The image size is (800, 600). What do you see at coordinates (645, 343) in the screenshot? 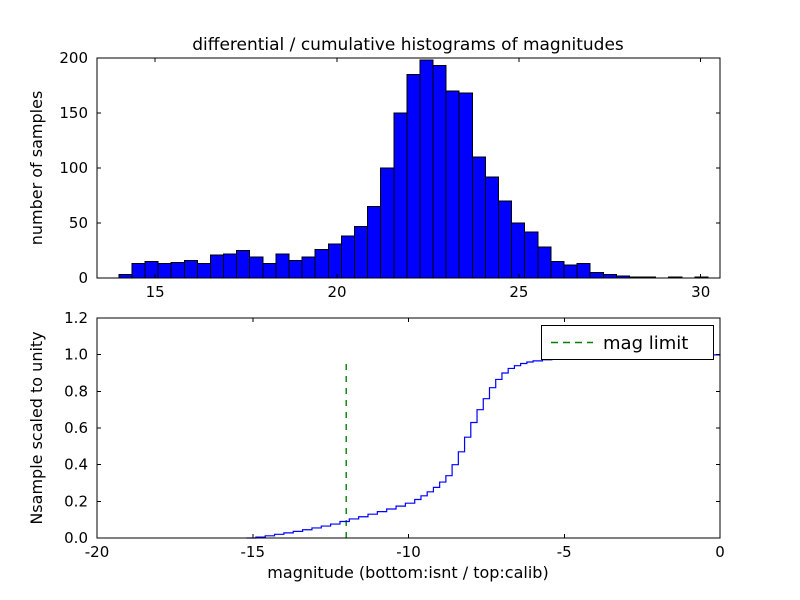
I see `legend-entry-label: mag limit` at bounding box center [645, 343].